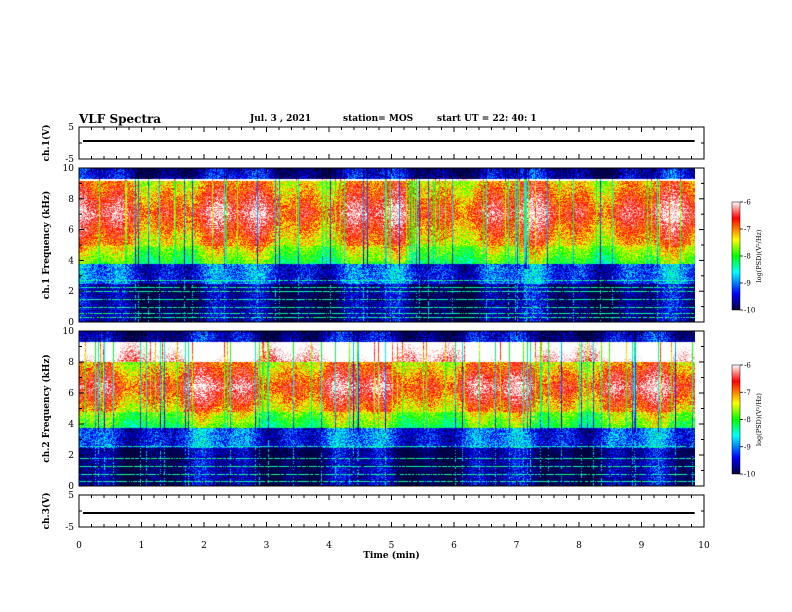 The width and height of the screenshot is (792, 612). What do you see at coordinates (642, 546) in the screenshot?
I see `x-tick-label: 9` at bounding box center [642, 546].